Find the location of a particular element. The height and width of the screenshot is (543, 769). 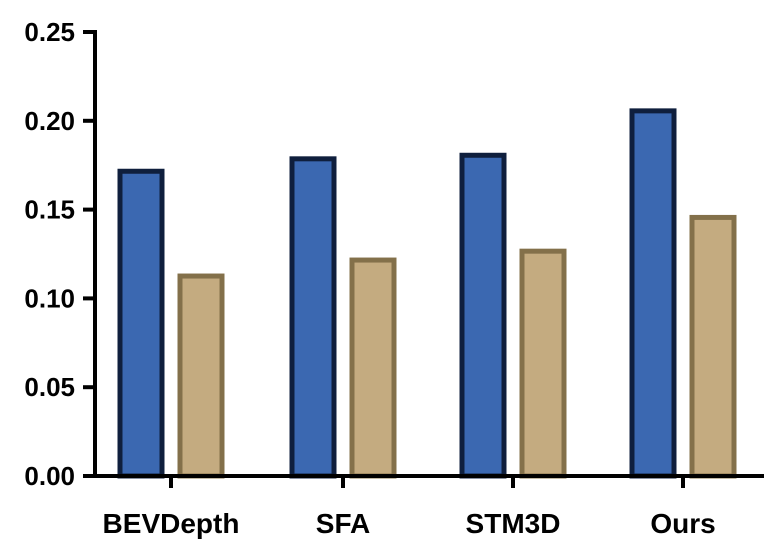

bar-series2-bevdepth is located at coordinates (201, 376).